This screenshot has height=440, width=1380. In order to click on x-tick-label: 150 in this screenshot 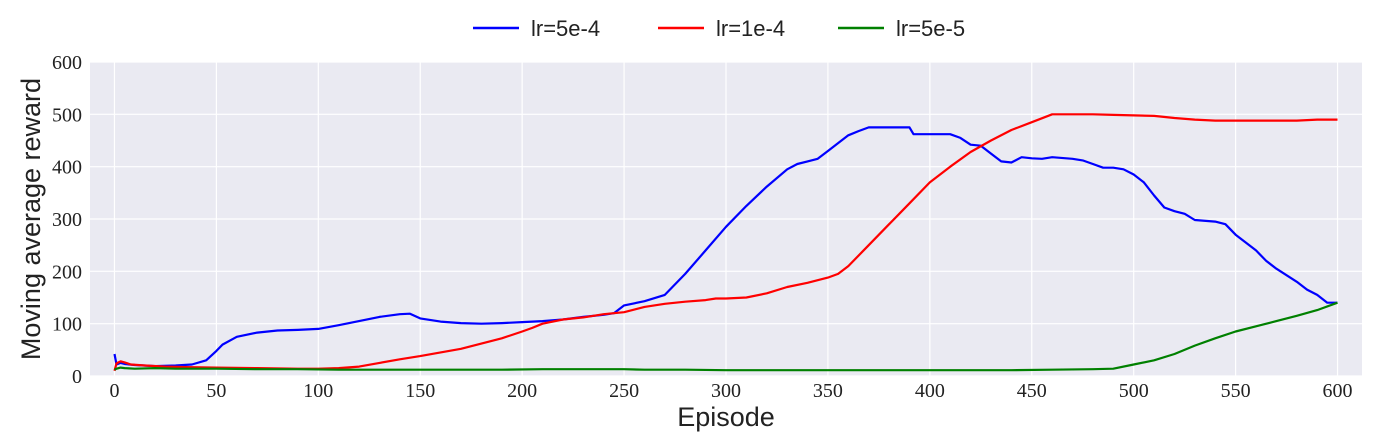, I will do `click(420, 391)`.